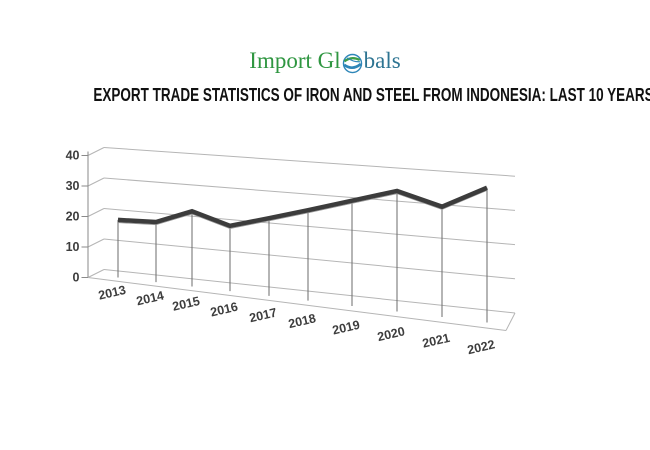 This screenshot has height=450, width=650. Describe the element at coordinates (73, 156) in the screenshot. I see `y-tick-label-40: 40` at that location.